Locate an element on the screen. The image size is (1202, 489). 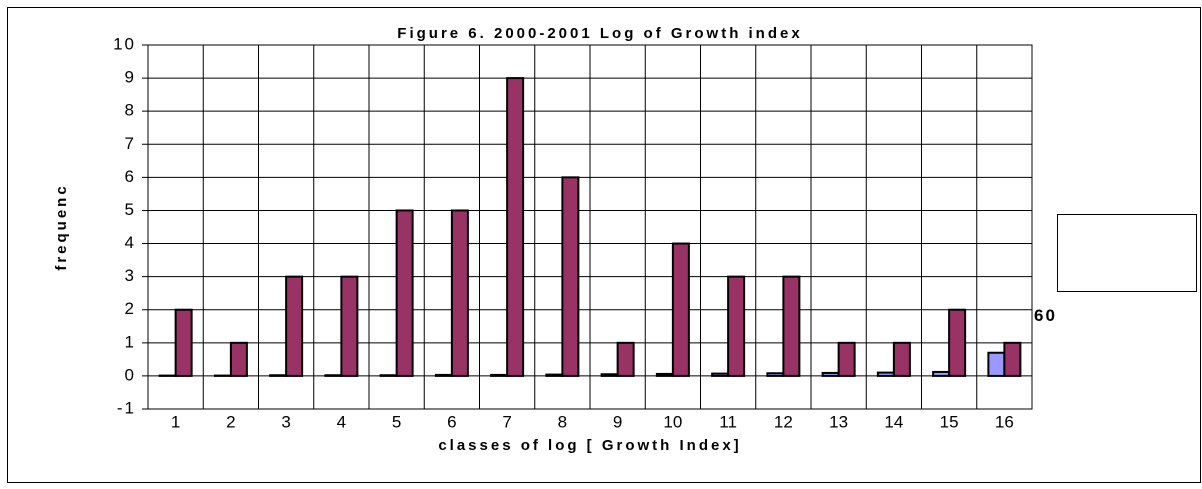
y-tick-label: 6 is located at coordinates (130, 176).